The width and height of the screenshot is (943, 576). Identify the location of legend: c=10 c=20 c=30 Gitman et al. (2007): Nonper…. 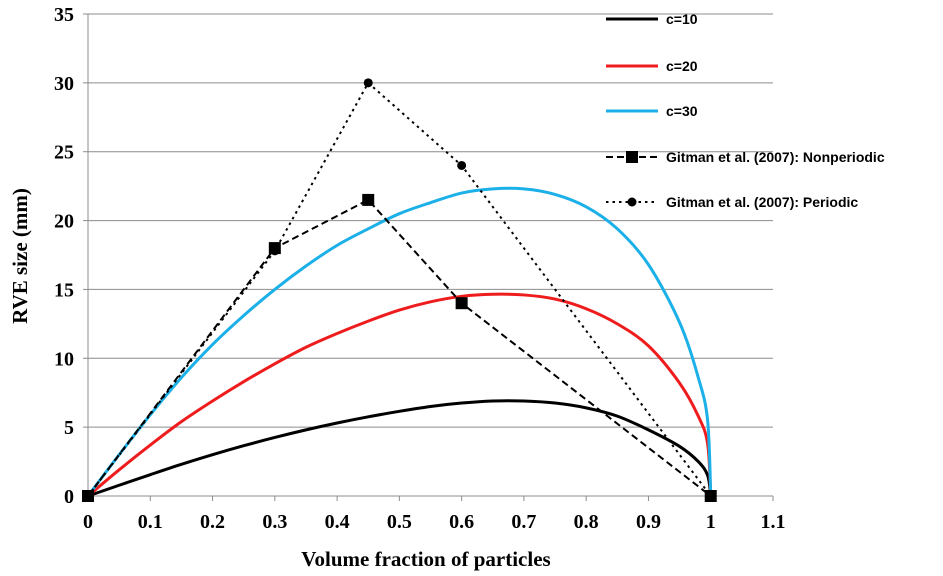
(745, 110).